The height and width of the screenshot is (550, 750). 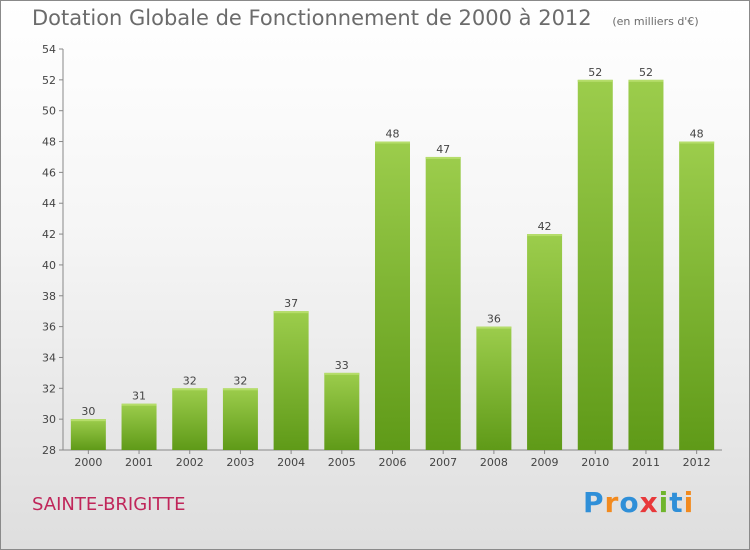 What do you see at coordinates (494, 388) in the screenshot?
I see `bar-2008` at bounding box center [494, 388].